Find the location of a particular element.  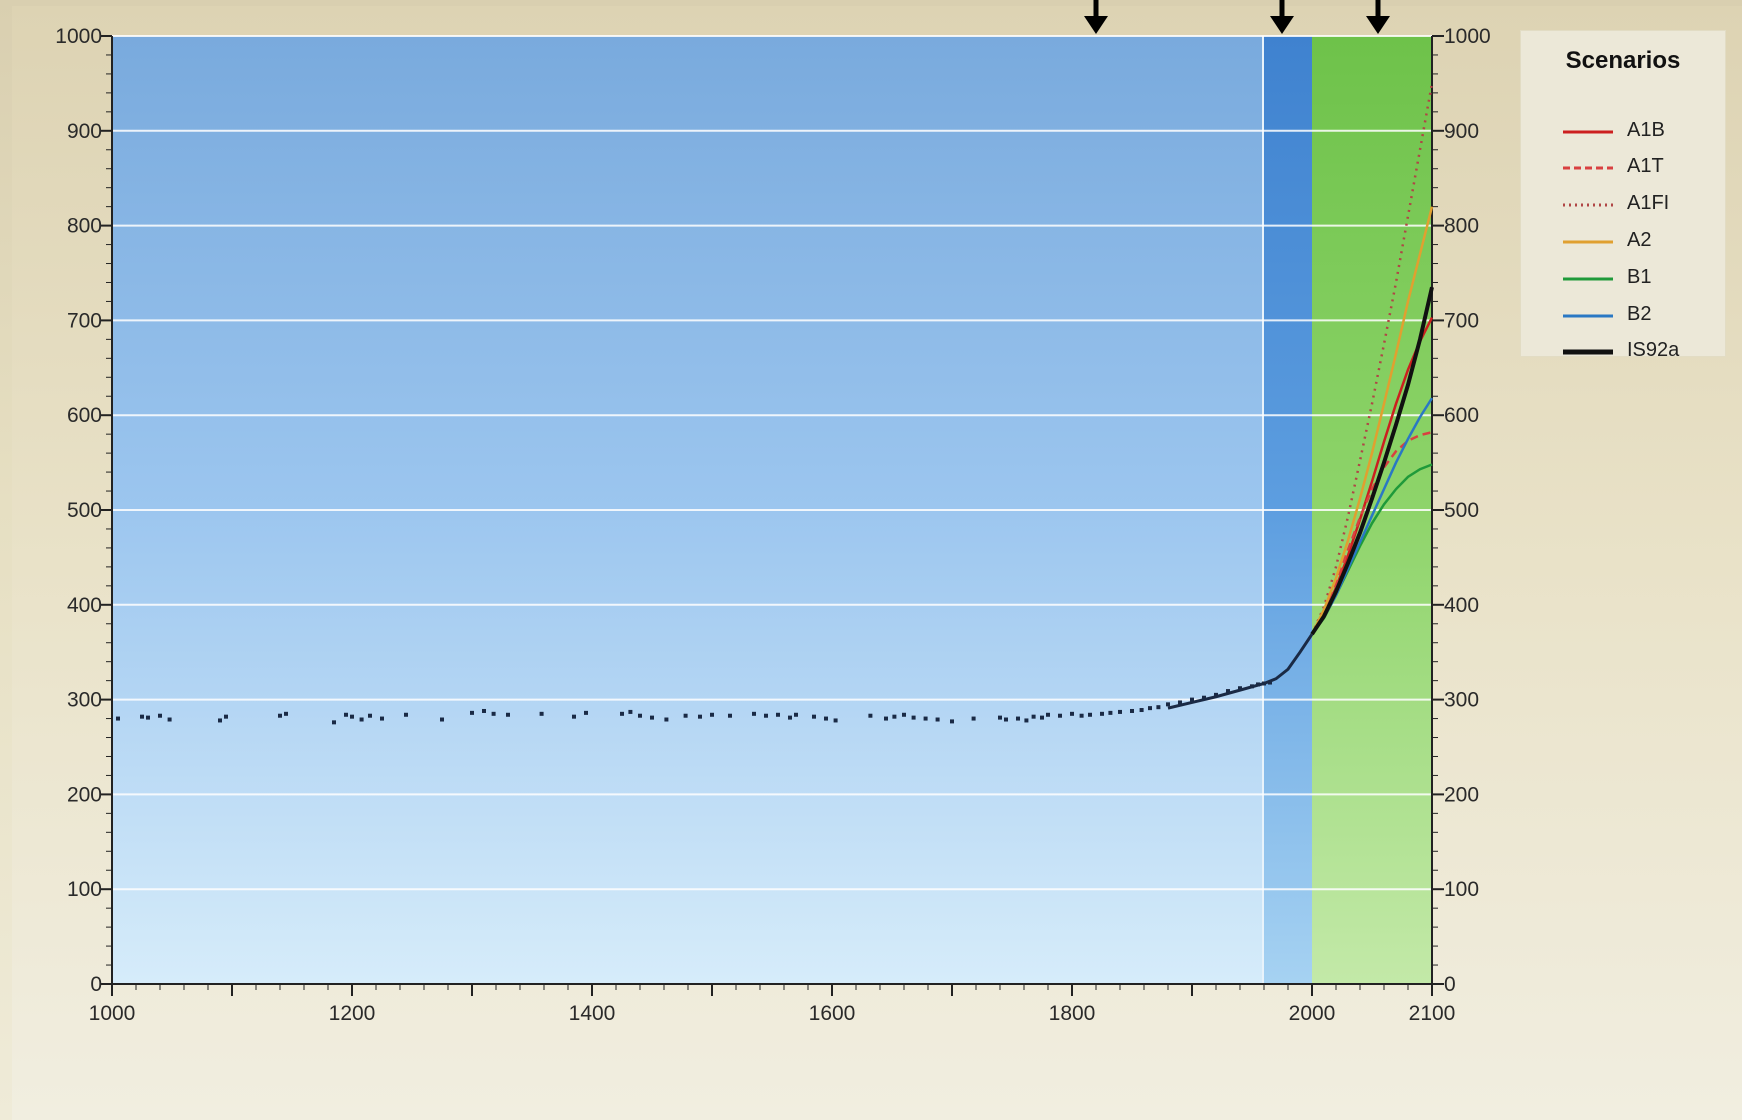

x-tick-label-2100: 2100 is located at coordinates (1432, 1013).